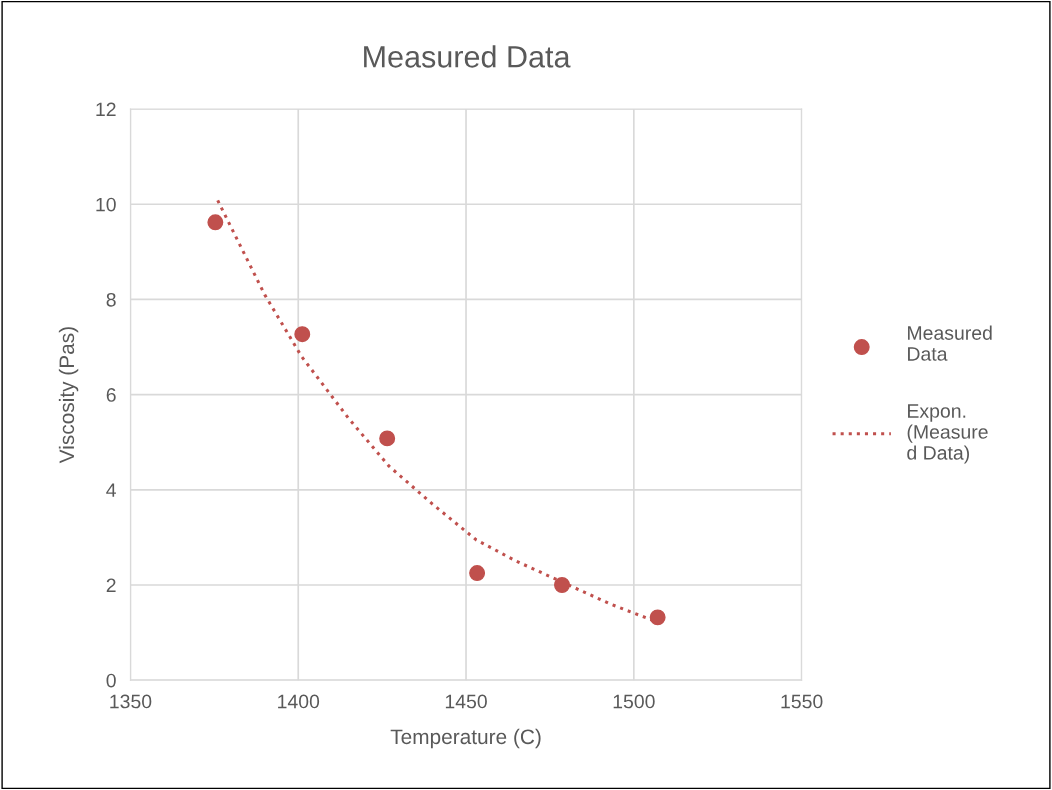 This screenshot has height=790, width=1052. Describe the element at coordinates (947, 434) in the screenshot. I see `legend-label: Expon. (Measure d Data)` at that location.